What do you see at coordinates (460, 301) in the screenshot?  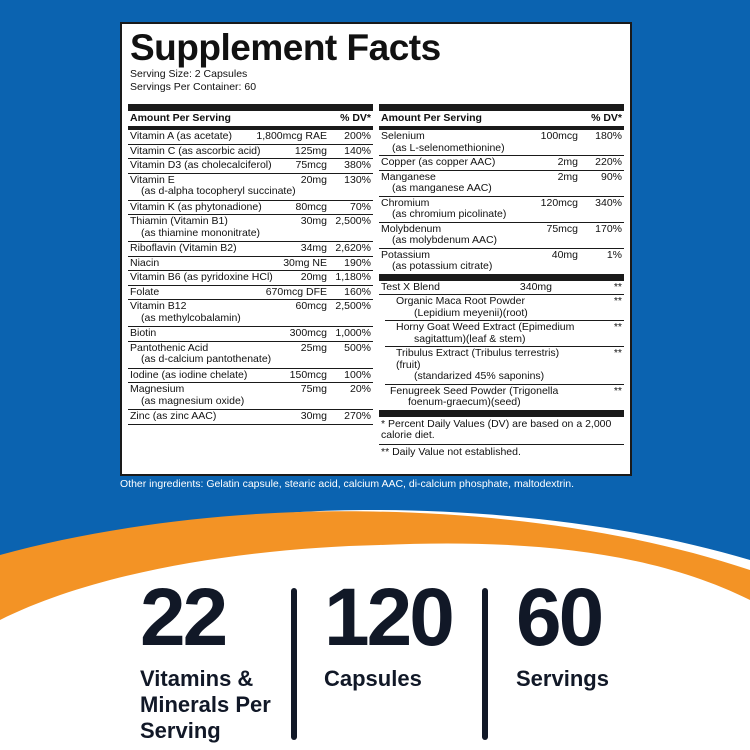 I see `nutrient-label: Organic Maca Root Powder` at bounding box center [460, 301].